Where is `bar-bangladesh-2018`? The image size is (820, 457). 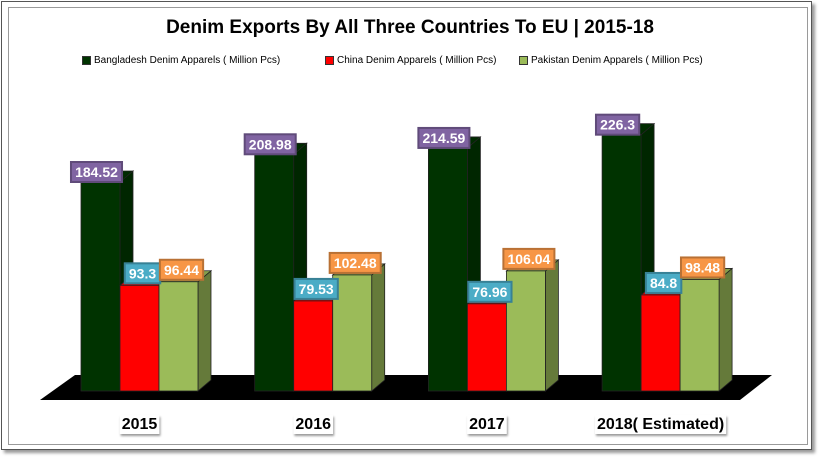 bar-bangladesh-2018 is located at coordinates (621, 263).